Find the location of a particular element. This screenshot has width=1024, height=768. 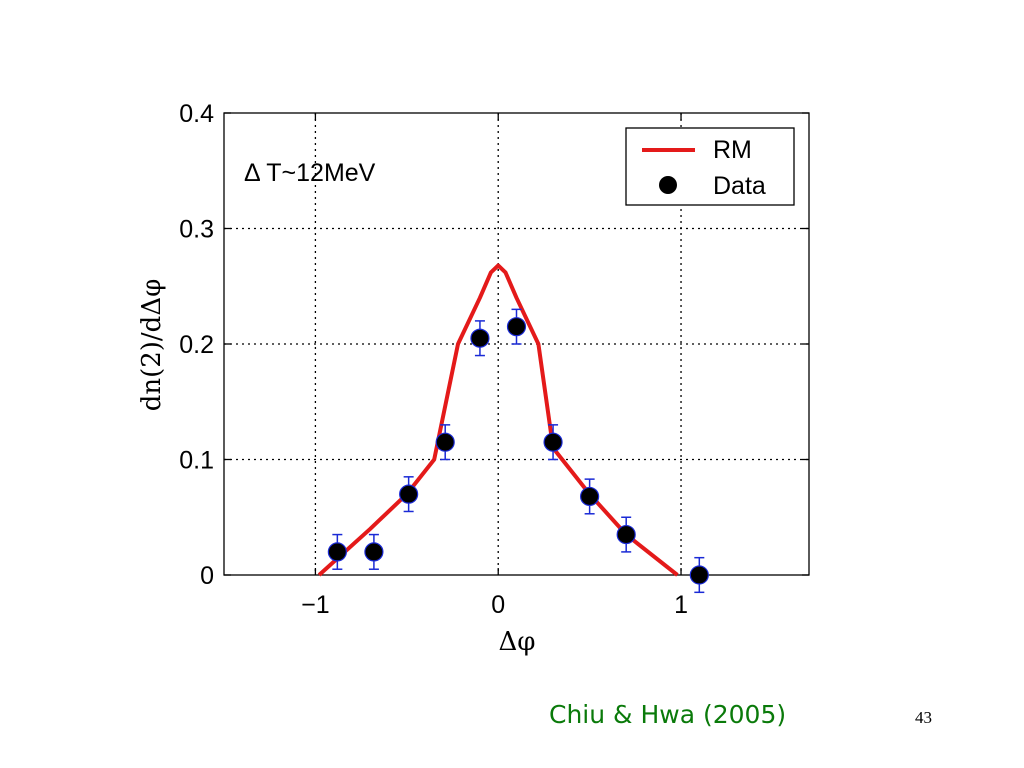

rm-series-line is located at coordinates (498, 420).